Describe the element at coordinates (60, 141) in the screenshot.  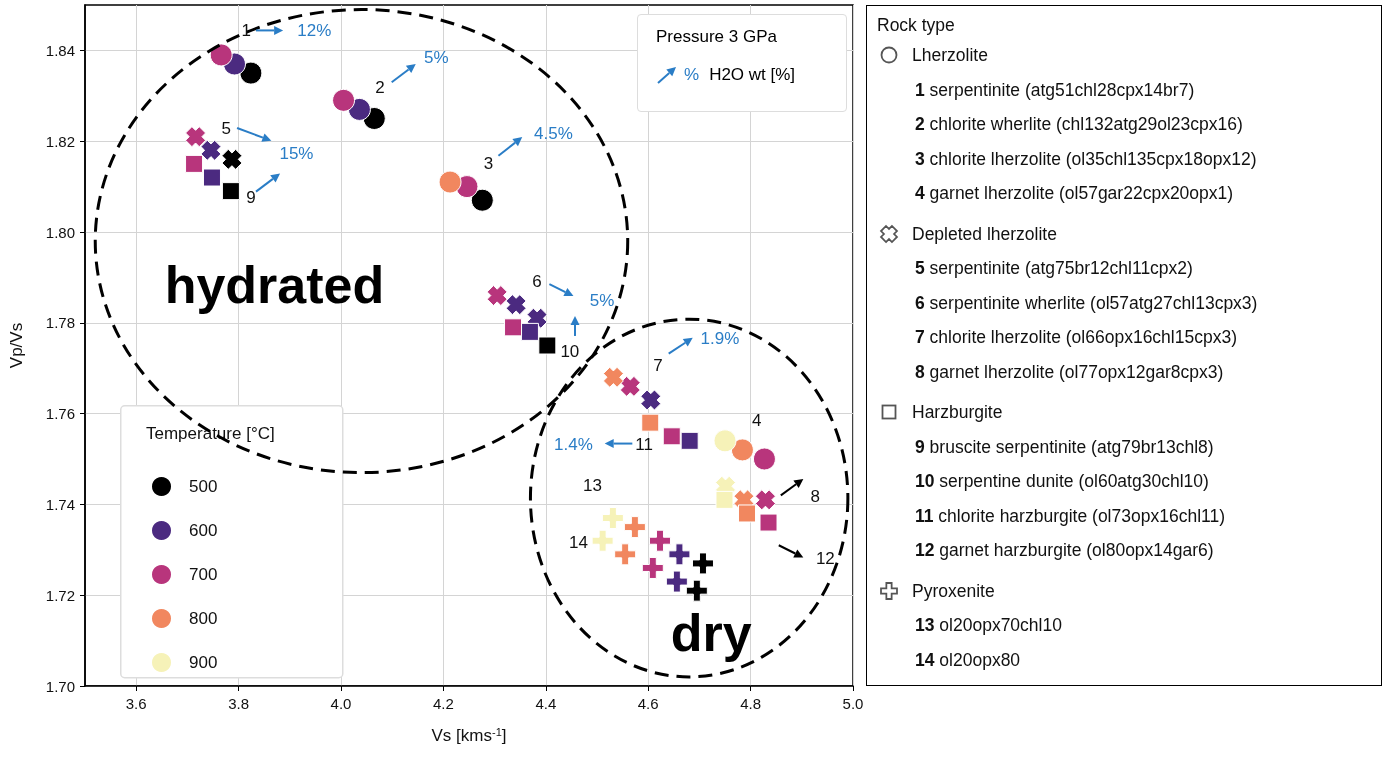
I see `y-tick-label: 1.82` at that location.